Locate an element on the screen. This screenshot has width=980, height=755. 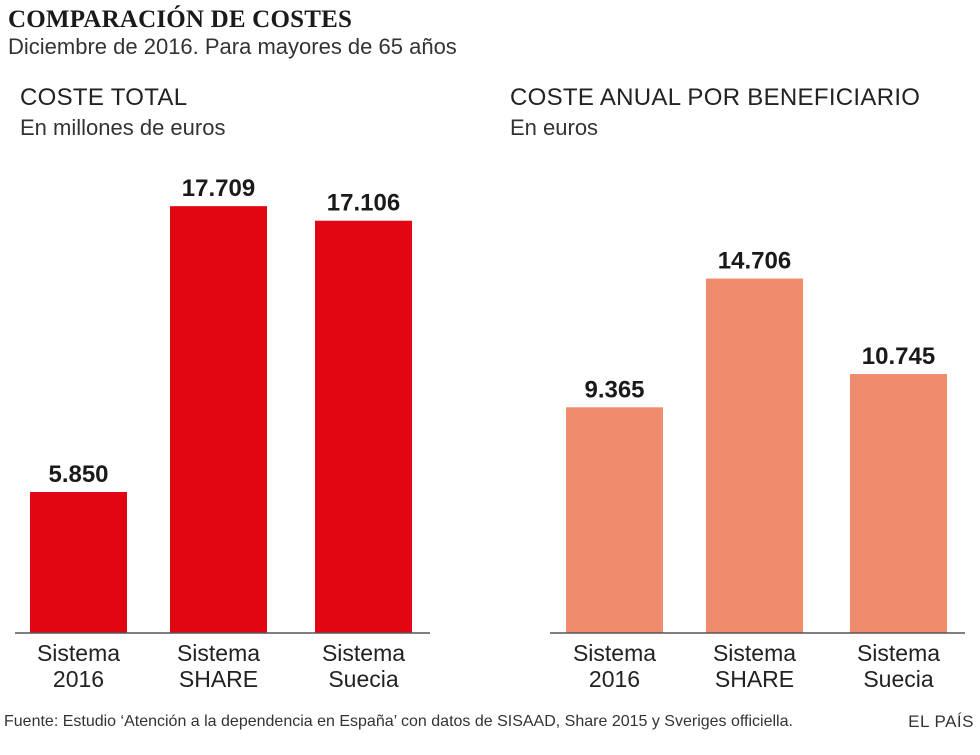
brand-label: EL PAÍS is located at coordinates (941, 721).